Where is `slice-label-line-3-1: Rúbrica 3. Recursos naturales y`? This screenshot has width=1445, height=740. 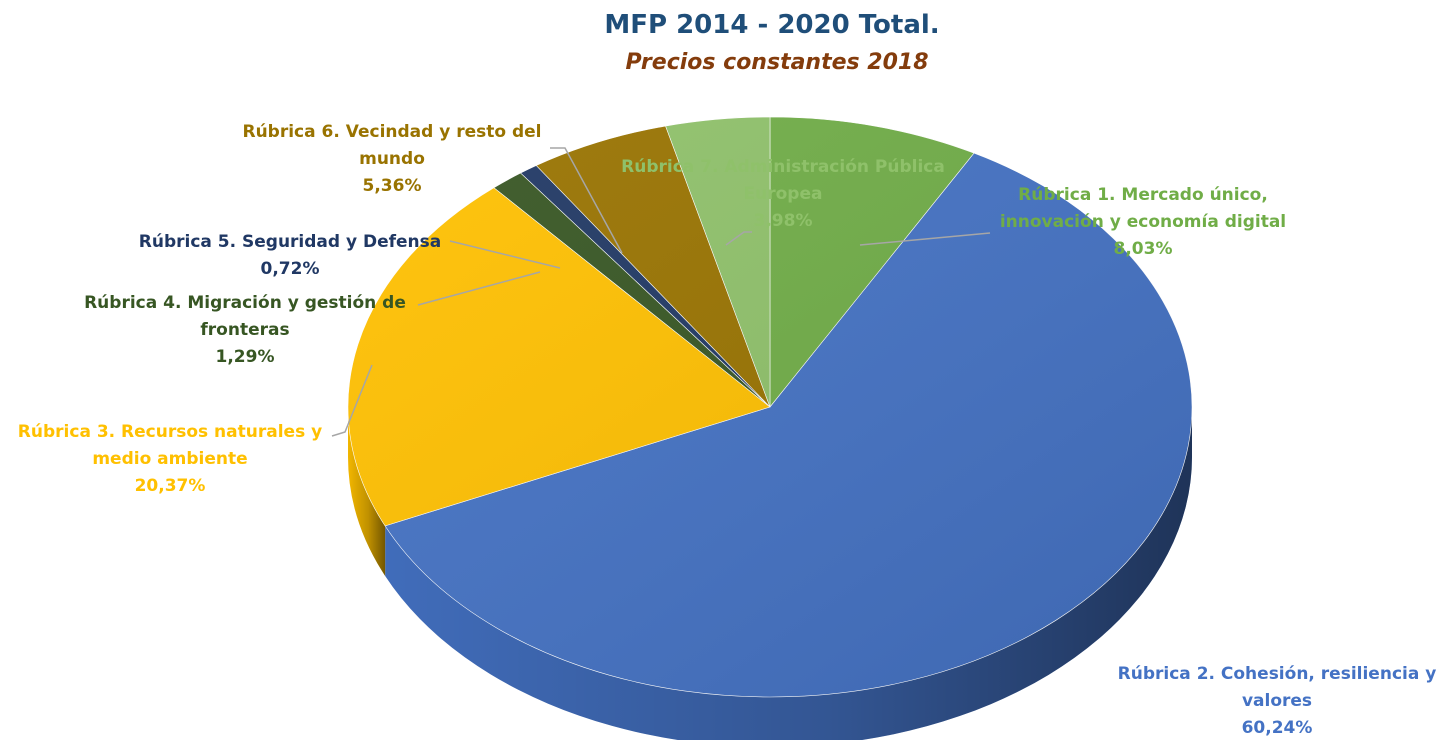 slice-label-line-3-1: Rúbrica 3. Recursos naturales y is located at coordinates (170, 432).